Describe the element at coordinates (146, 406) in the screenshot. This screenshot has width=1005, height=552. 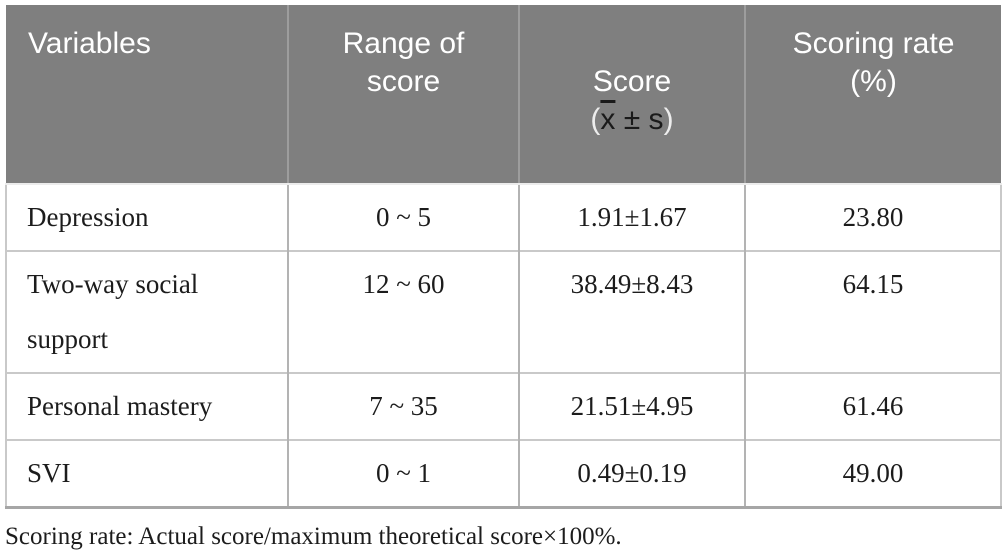
I see `cell-variable: Personal mastery` at that location.